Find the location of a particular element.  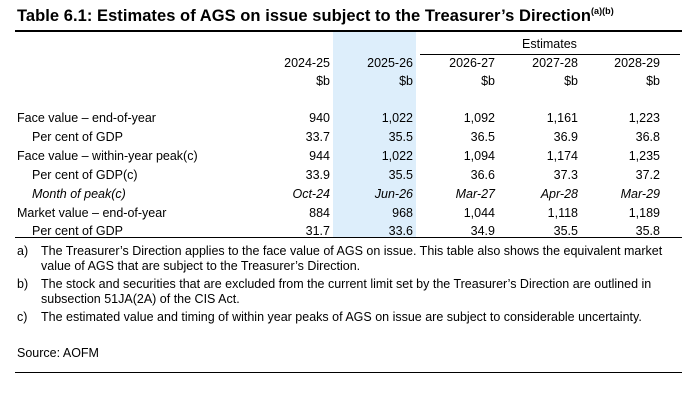

table-cell: Jun-26 is located at coordinates (393, 194).